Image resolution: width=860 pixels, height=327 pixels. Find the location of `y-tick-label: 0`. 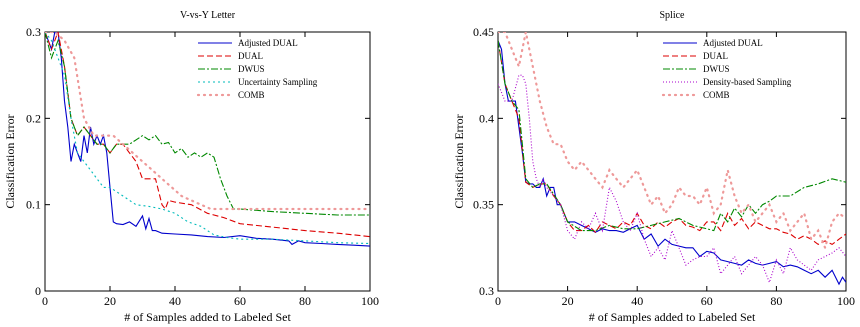

y-tick-label: 0 is located at coordinates (38, 291).